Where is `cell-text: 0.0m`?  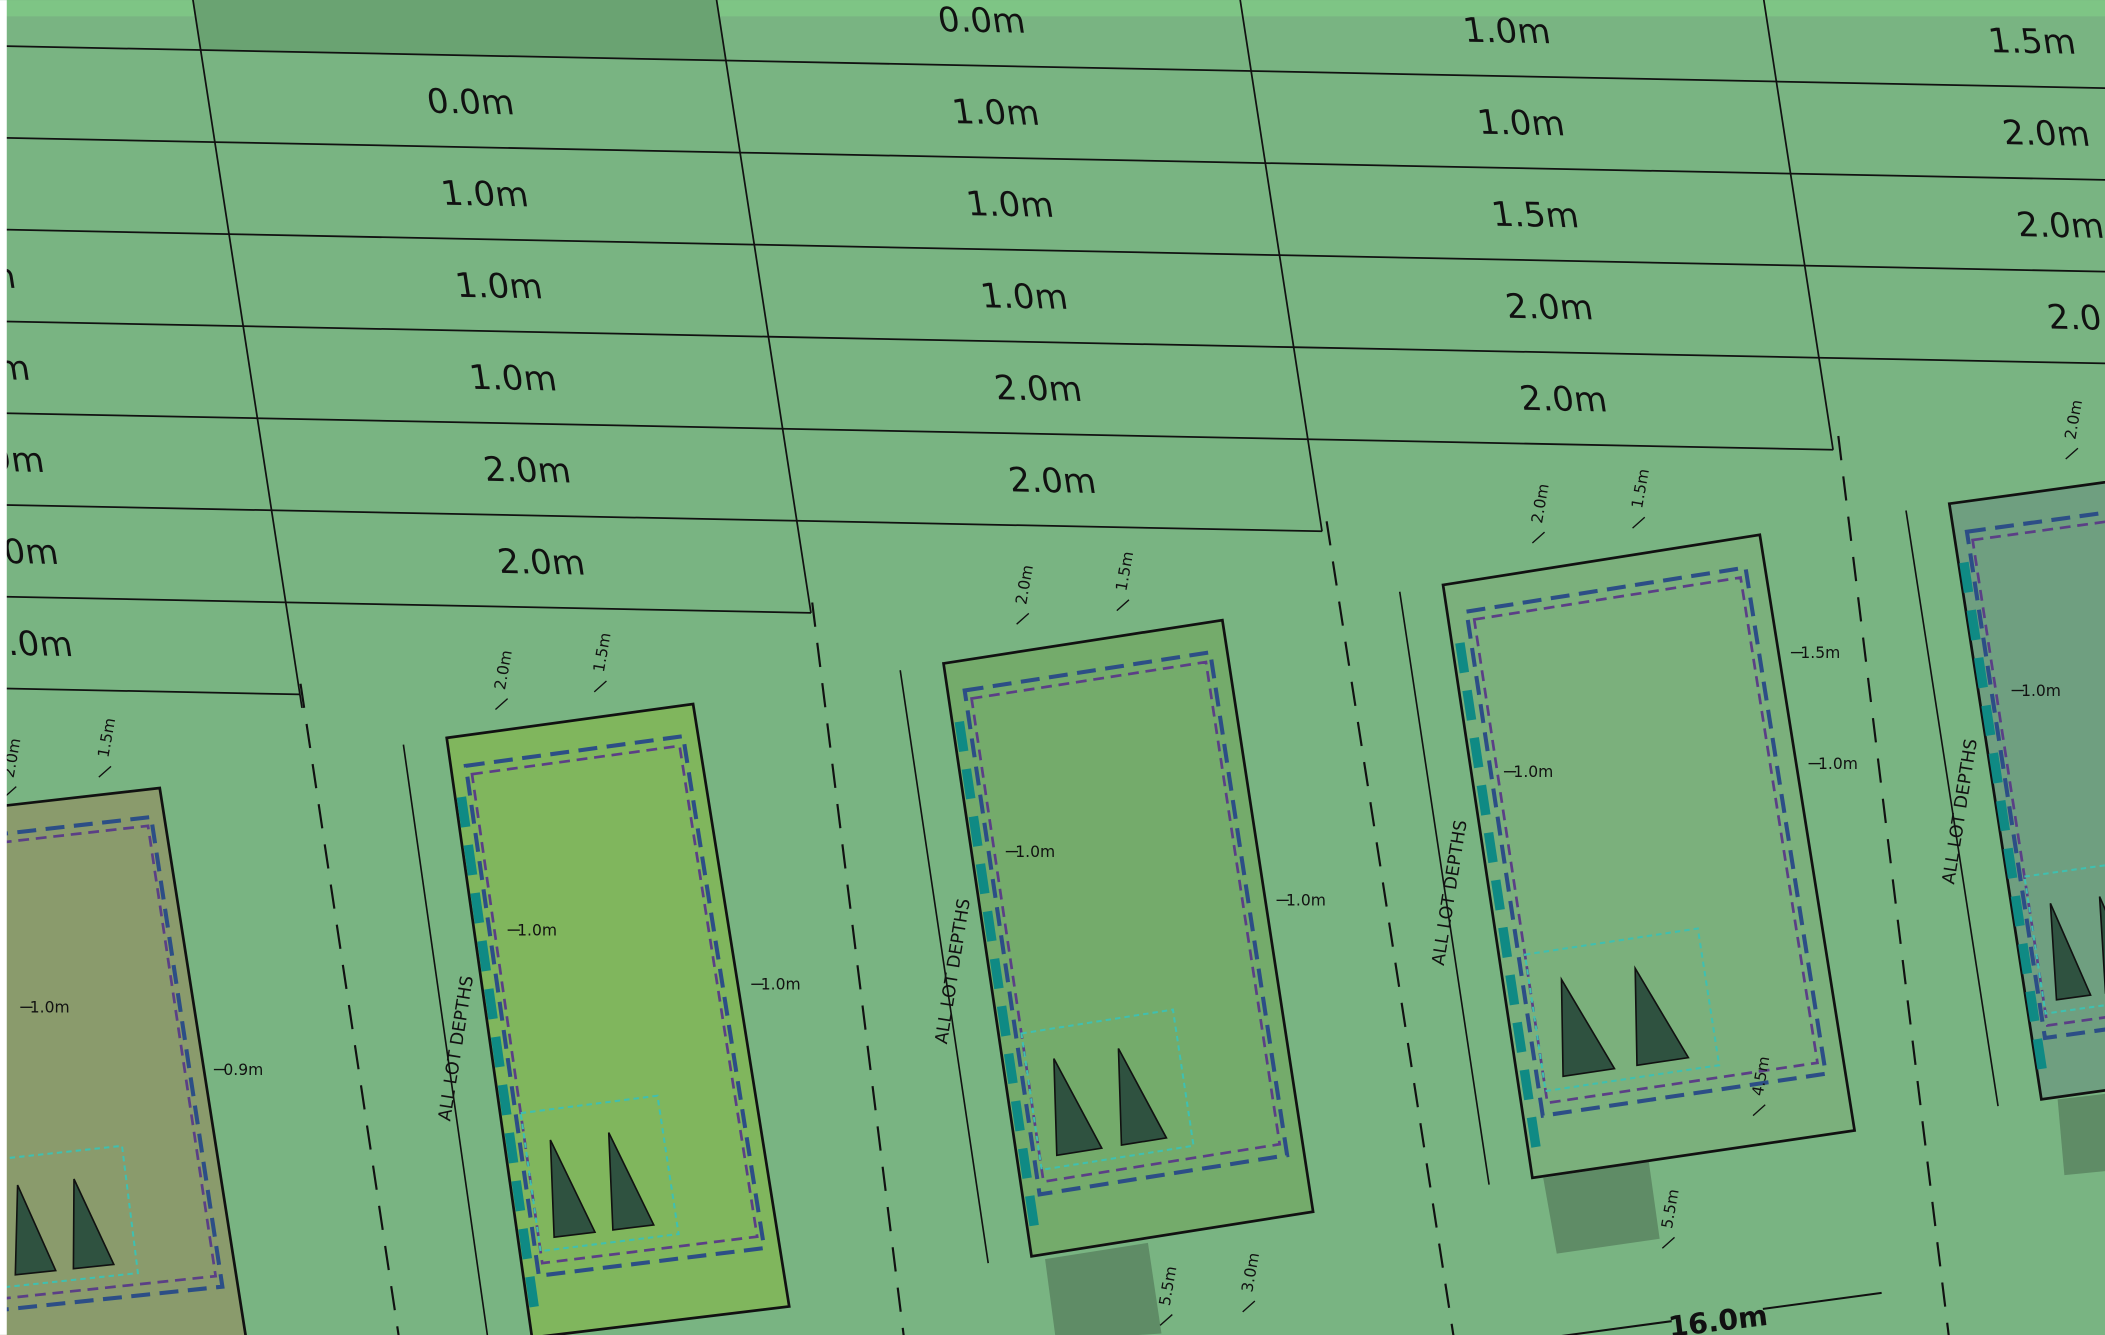
cell-text: 0.0m is located at coordinates (470, 102).